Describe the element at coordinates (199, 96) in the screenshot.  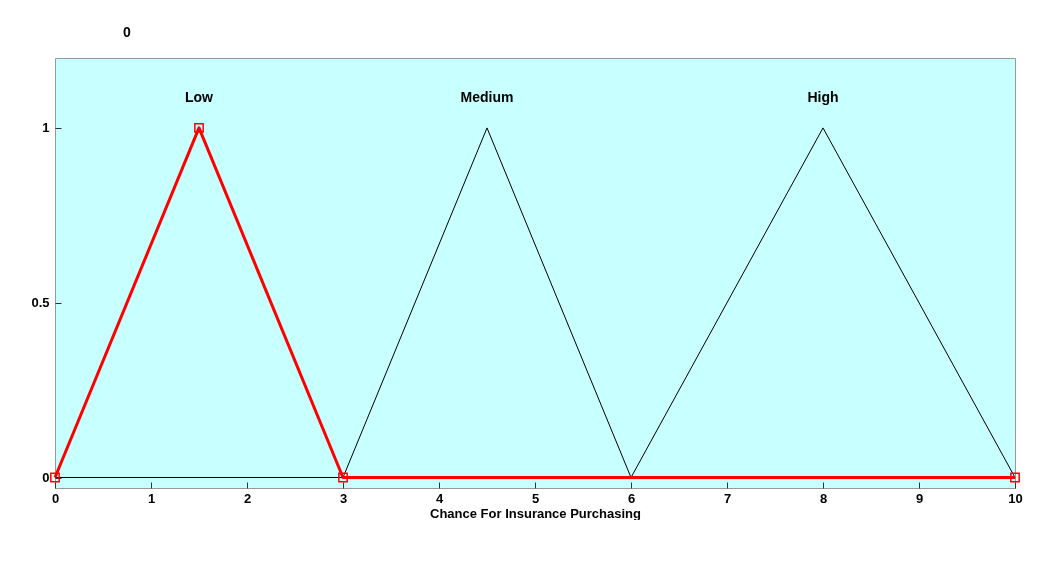
I see `series-label: Low` at that location.